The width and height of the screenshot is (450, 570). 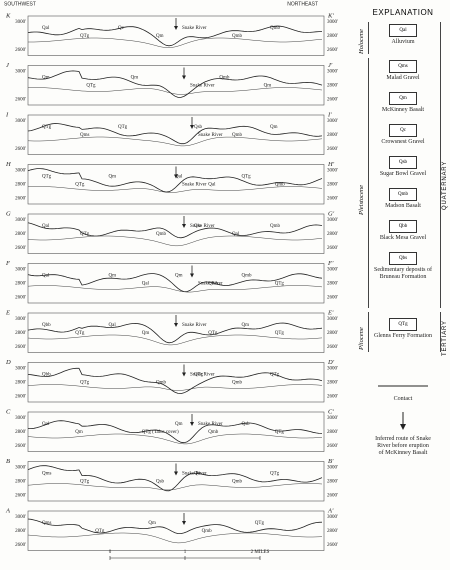 I want to click on unit-label: Qsb, so click(x=198, y=127).